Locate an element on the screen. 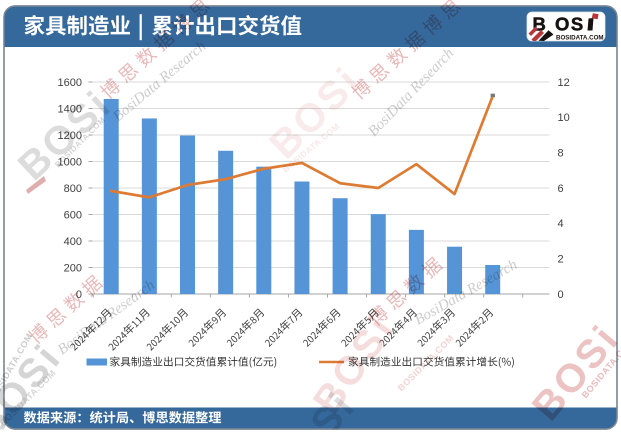 The image size is (621, 434). svg-text: 8 is located at coordinates (561, 153).